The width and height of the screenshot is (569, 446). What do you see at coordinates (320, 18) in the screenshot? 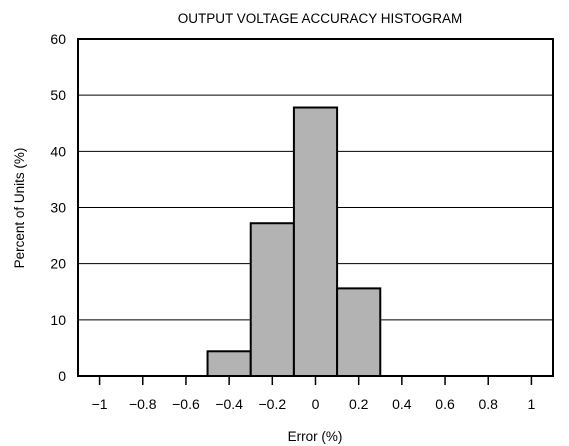
I see `chart-title: OUTPUT VOLTAGE ACCURACY HISTOGRAM` at bounding box center [320, 18].